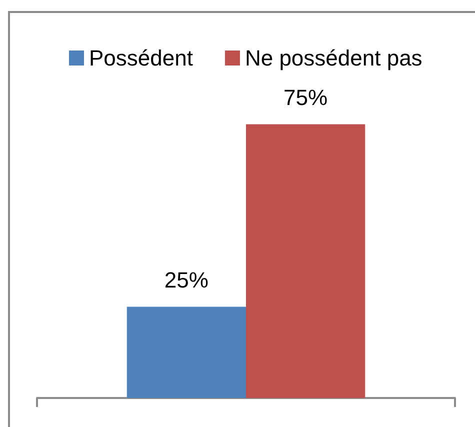 This screenshot has height=427, width=475. Describe the element at coordinates (306, 97) in the screenshot. I see `data-label: 75%` at that location.